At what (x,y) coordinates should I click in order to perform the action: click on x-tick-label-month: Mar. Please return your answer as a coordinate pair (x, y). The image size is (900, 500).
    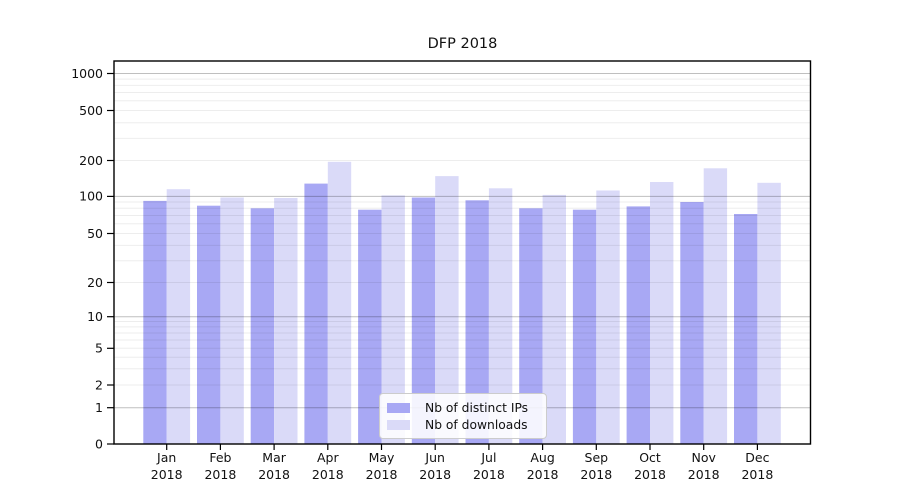
    Looking at the image, I should click on (274, 457).